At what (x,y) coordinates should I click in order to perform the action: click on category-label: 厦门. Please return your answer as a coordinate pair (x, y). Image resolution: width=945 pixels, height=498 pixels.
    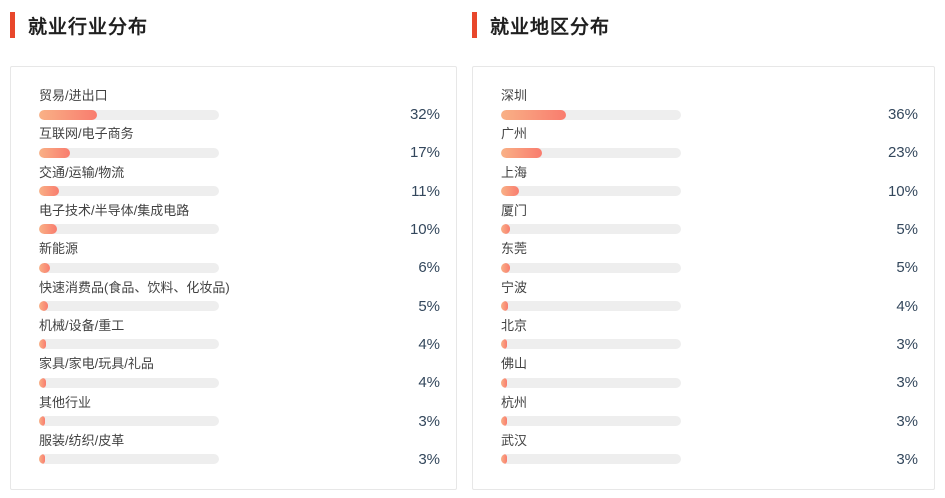
    Looking at the image, I should click on (514, 210).